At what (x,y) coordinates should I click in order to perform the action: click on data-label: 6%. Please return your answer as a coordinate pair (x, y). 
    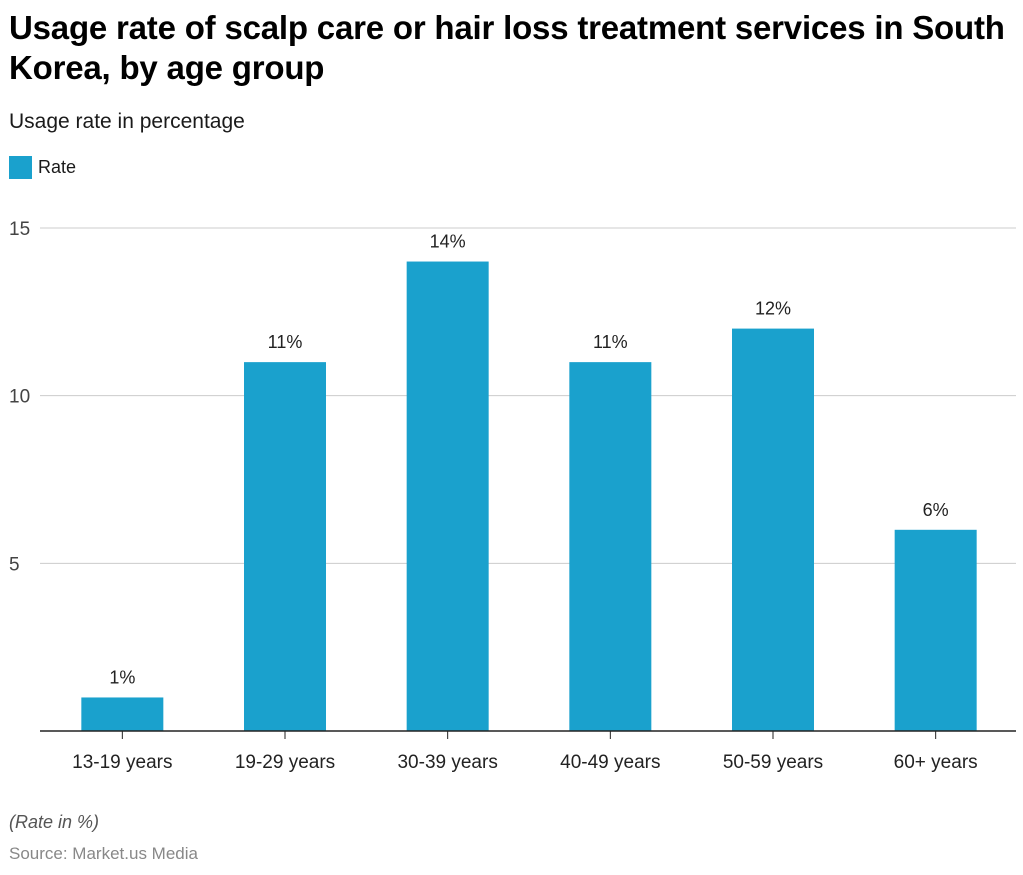
    Looking at the image, I should click on (936, 510).